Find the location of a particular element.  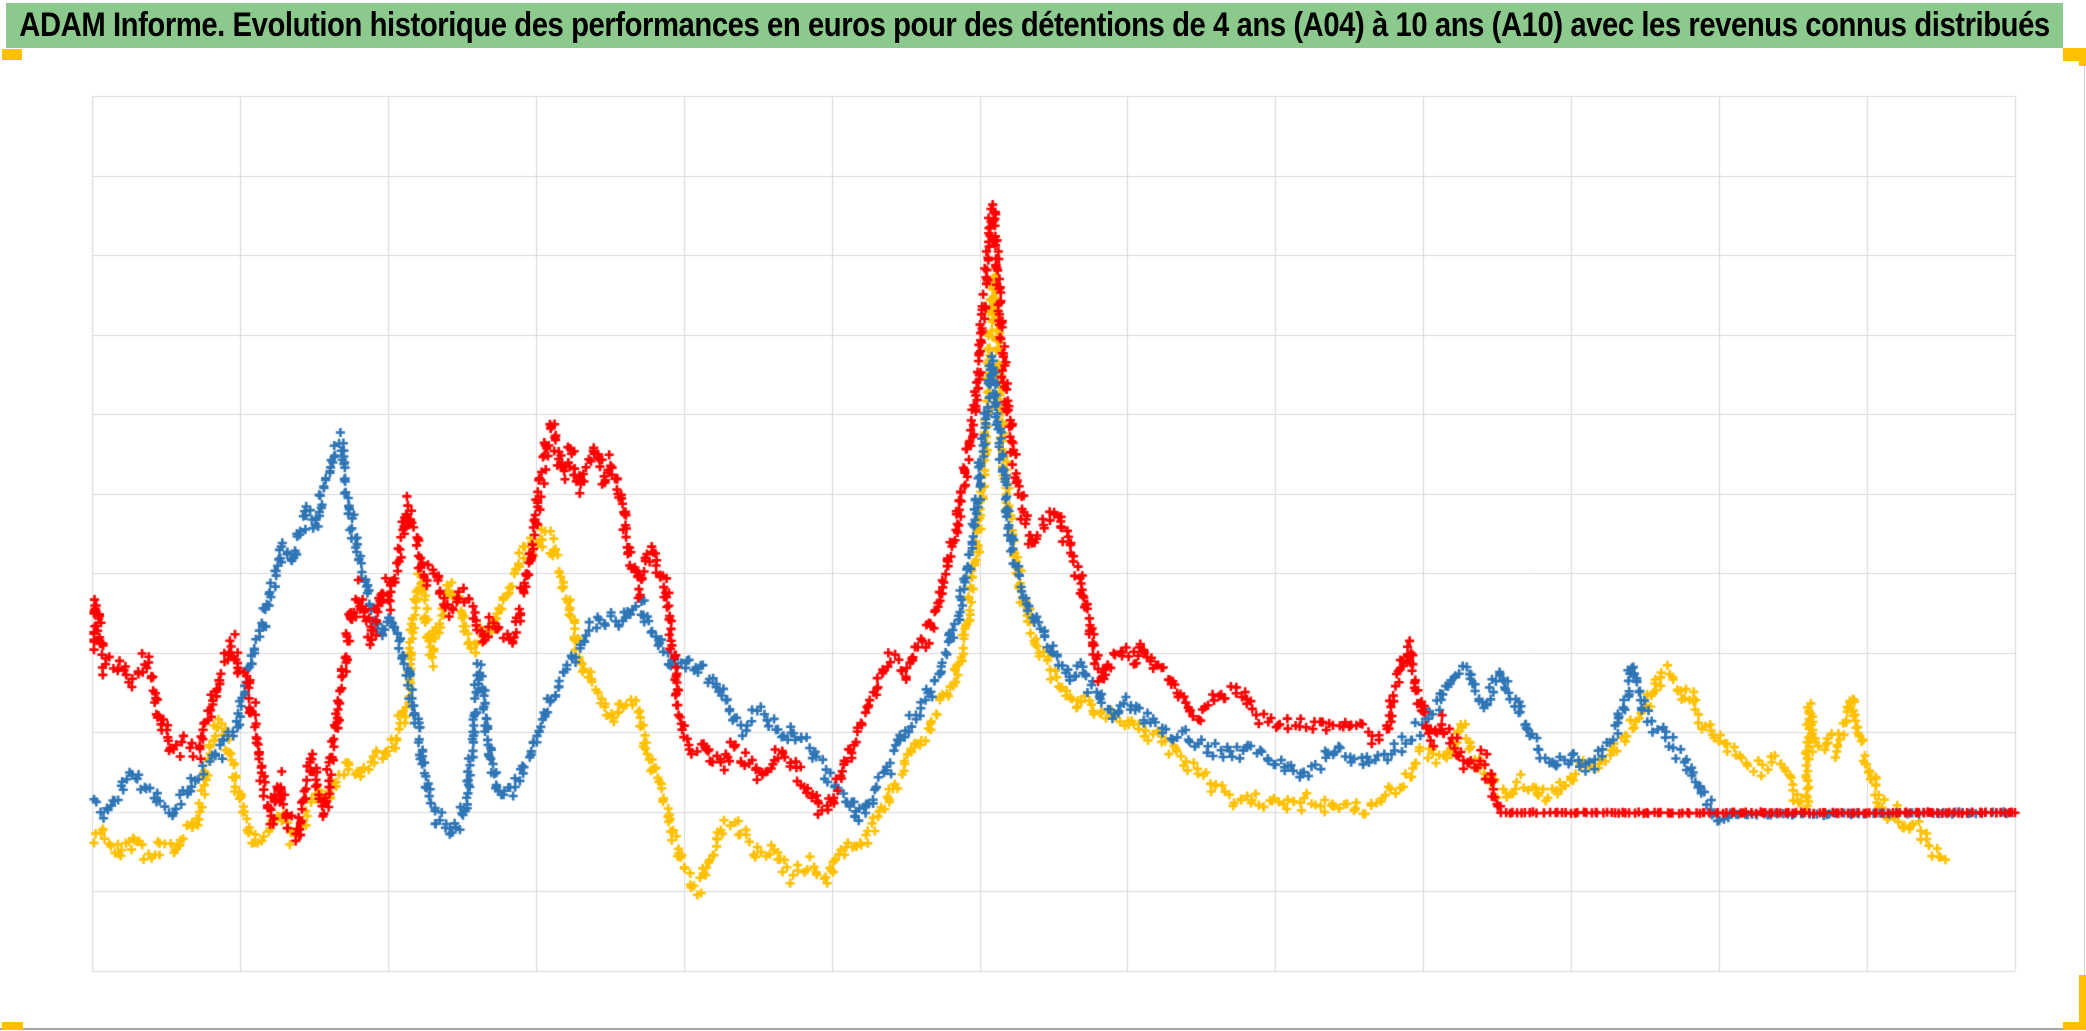

selection-handle-bottom-right-tab is located at coordinates (2082, 1001).